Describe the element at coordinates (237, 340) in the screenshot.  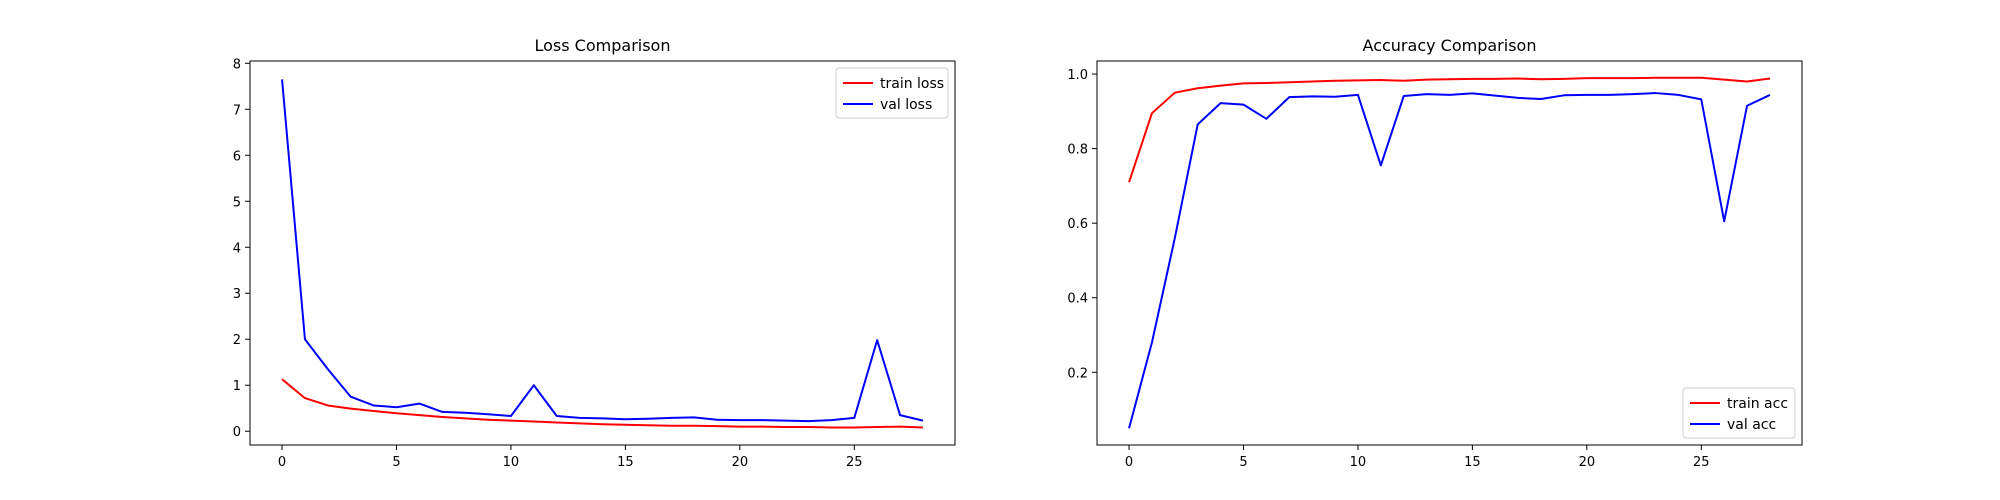
I see `y-tick-label: 2` at that location.